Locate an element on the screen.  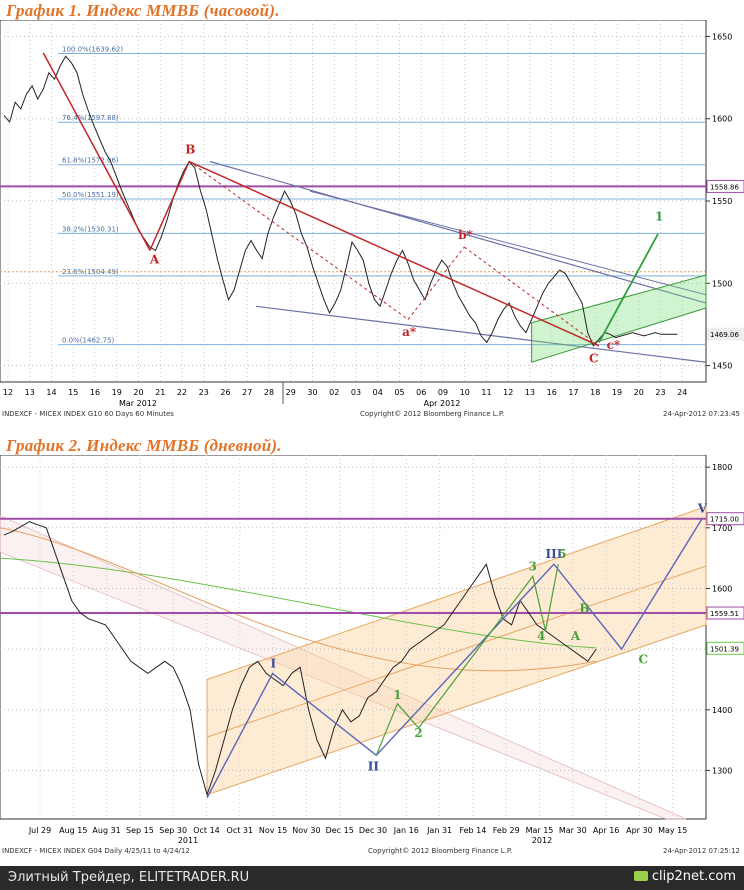
x-tick-label: Sep 30 is located at coordinates (173, 830).